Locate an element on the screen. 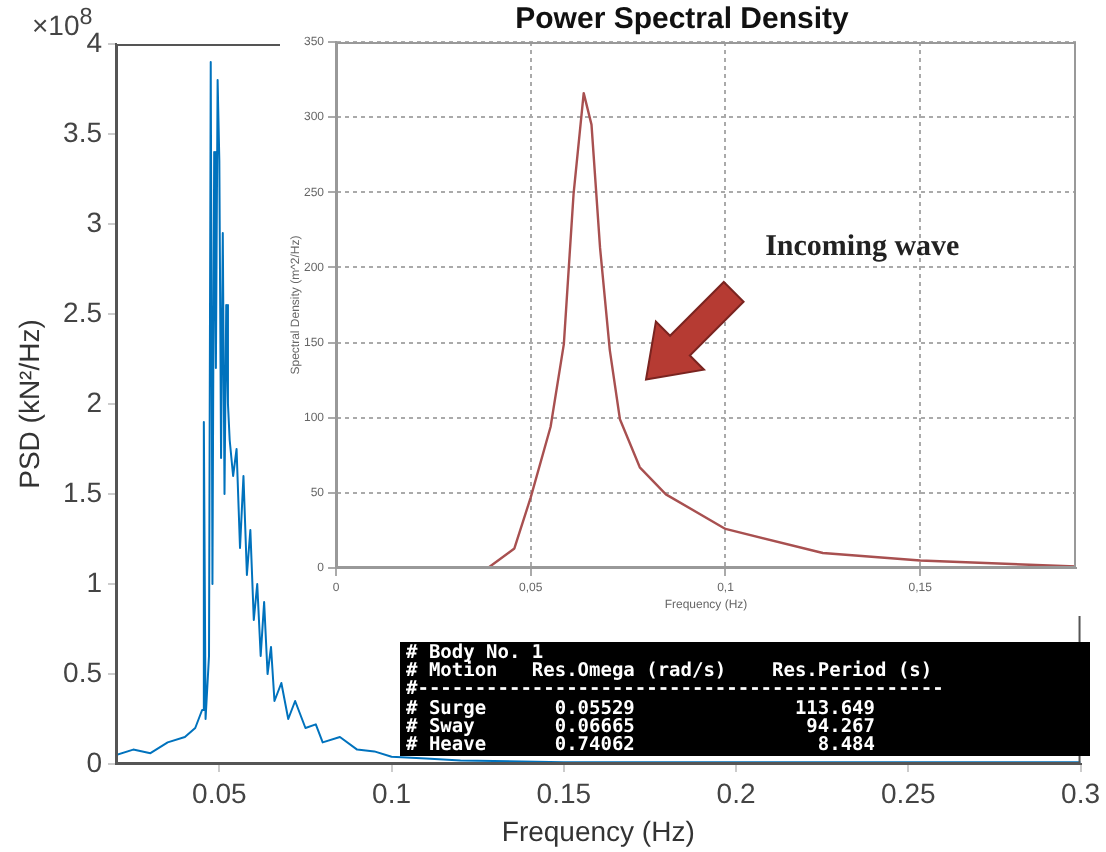 This screenshot has height=852, width=1106. x-axis-title: Frequency (Hz) is located at coordinates (598, 830).